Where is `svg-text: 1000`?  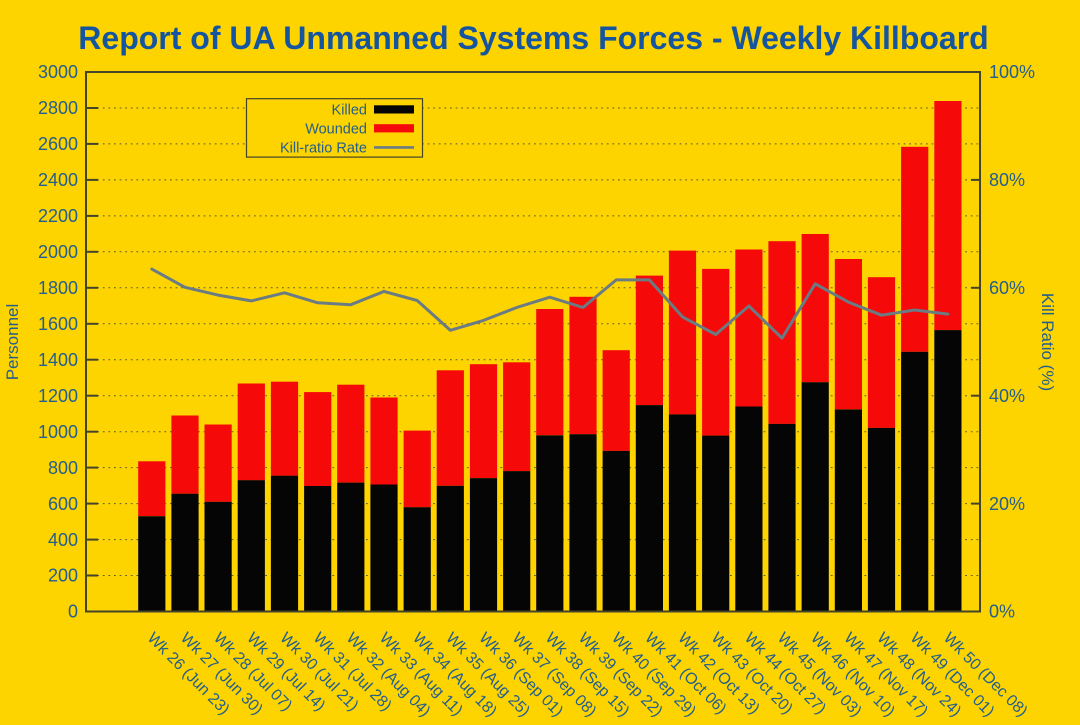 svg-text: 1000 is located at coordinates (58, 432).